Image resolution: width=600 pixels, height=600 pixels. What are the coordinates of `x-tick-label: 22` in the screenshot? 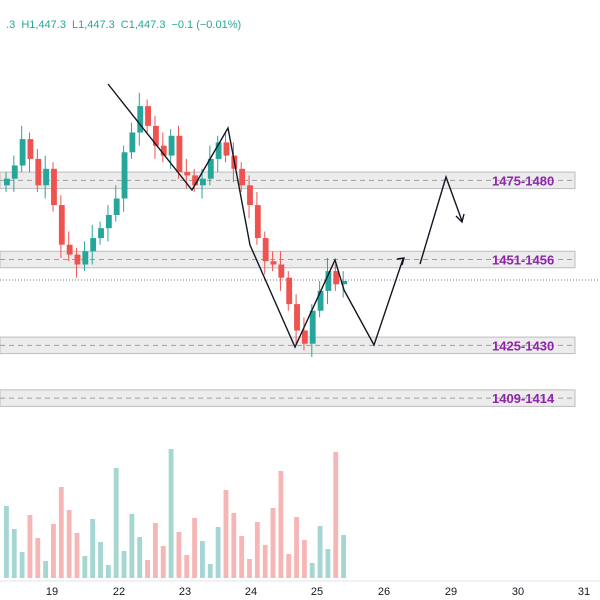 It's located at (119, 592).